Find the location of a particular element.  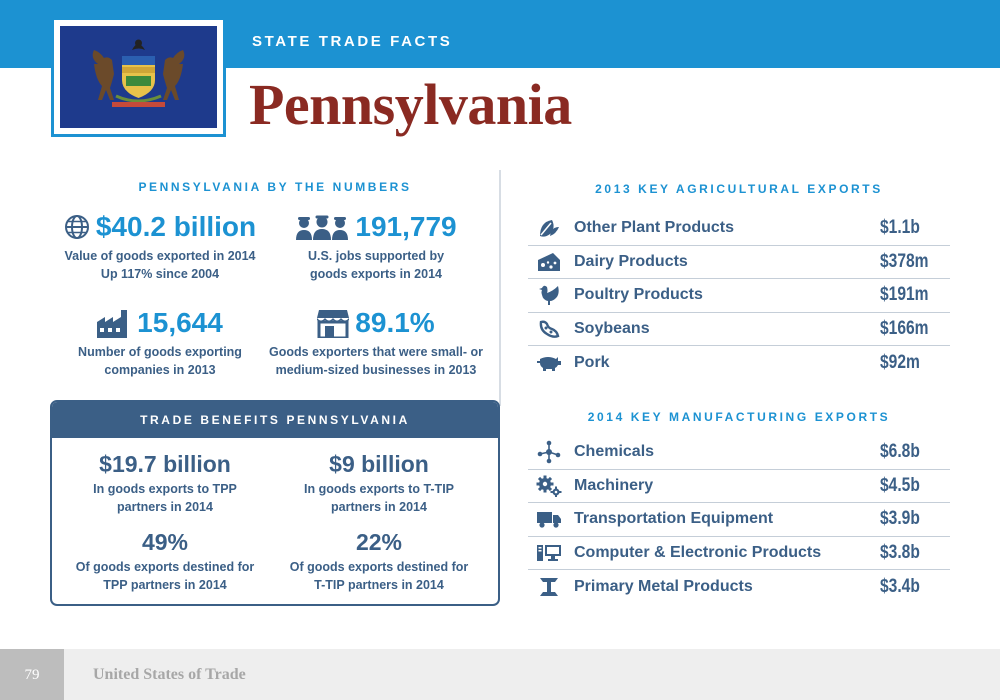

truck-icon is located at coordinates (549, 519).